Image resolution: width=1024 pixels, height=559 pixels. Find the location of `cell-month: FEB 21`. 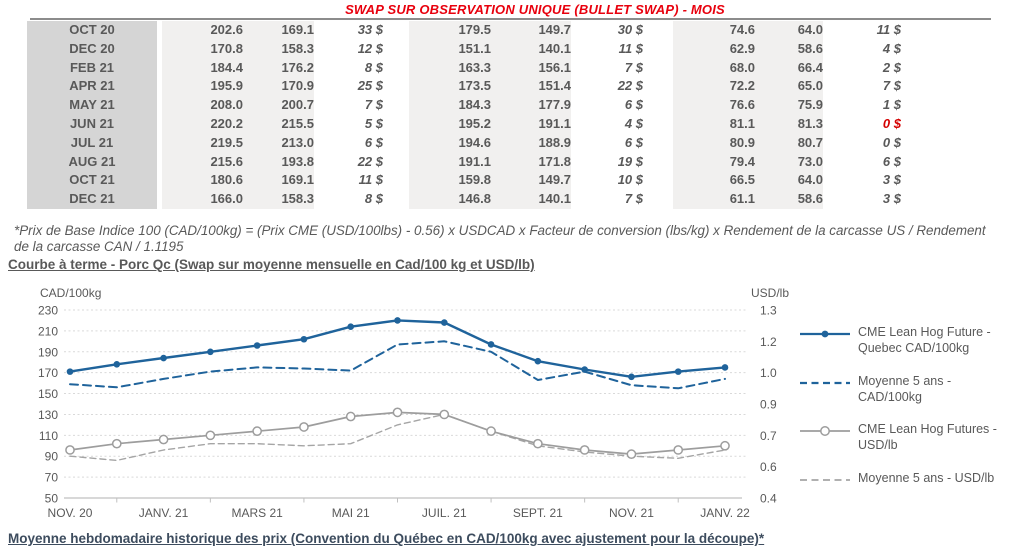

cell-month: FEB 21 is located at coordinates (92, 68).